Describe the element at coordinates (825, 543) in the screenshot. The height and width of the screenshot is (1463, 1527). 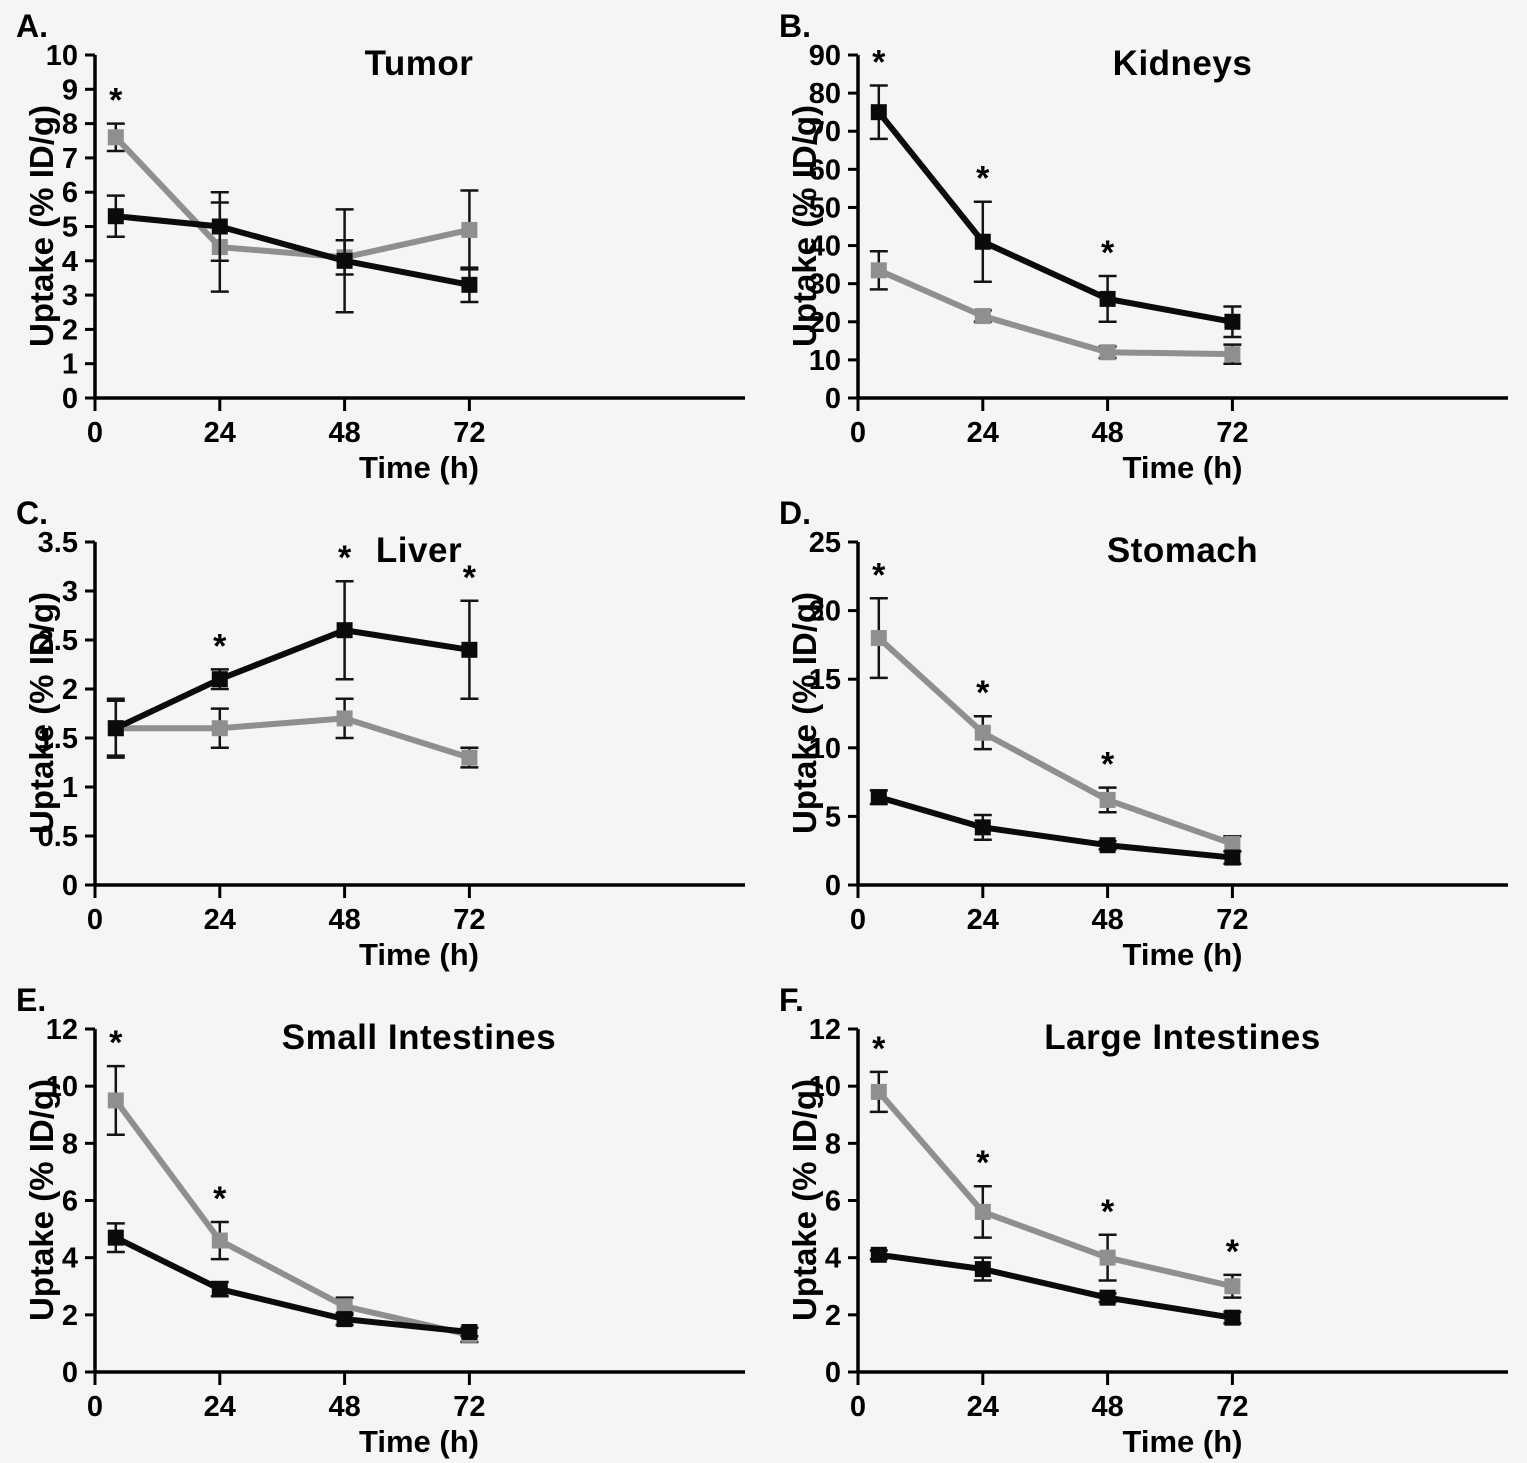
I see `svg-text: 25` at that location.